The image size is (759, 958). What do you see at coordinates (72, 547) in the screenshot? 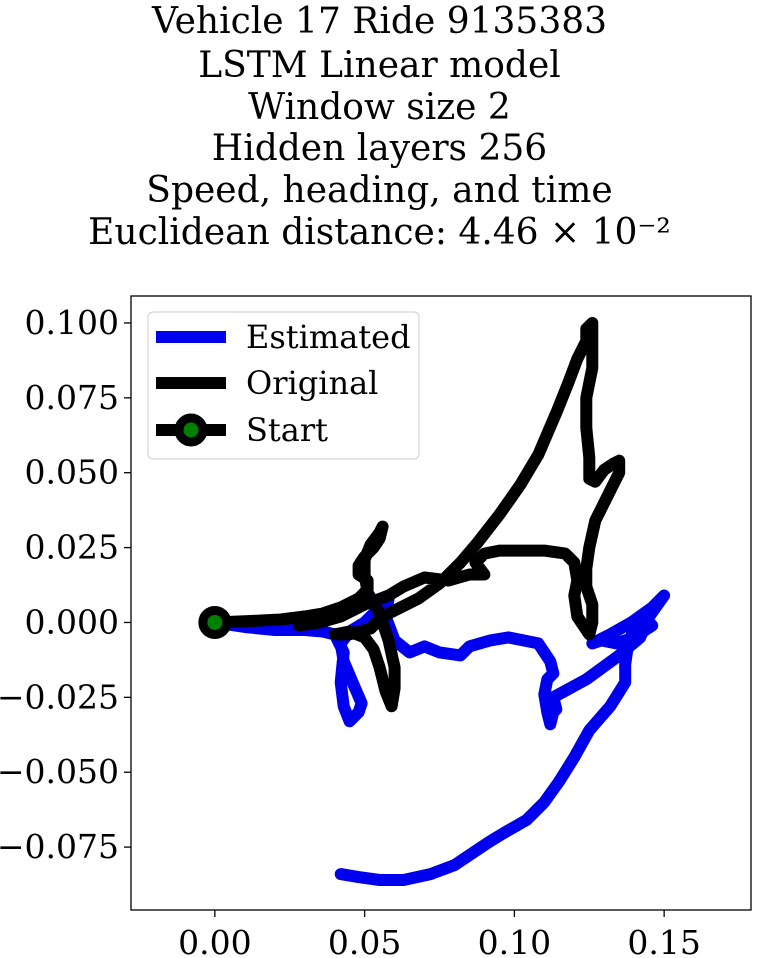
I see `y-tick-label: 0.025` at bounding box center [72, 547].